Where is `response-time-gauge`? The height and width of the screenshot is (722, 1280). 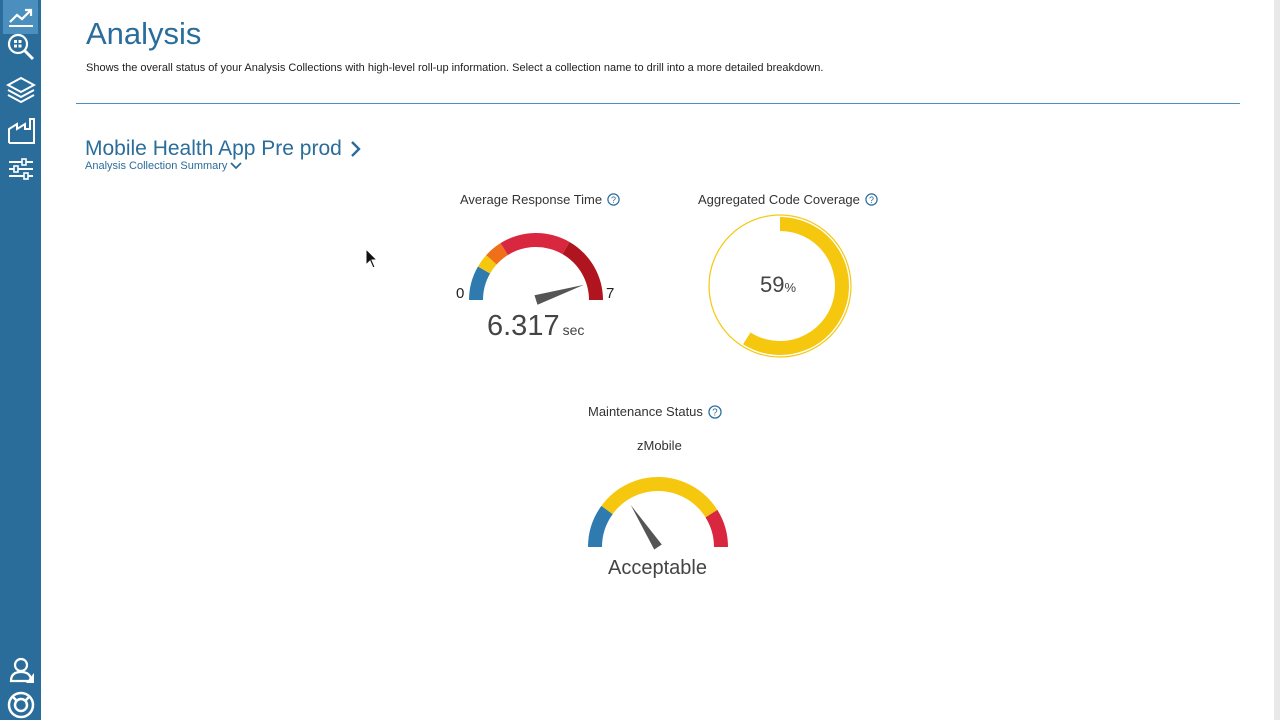
response-time-gauge is located at coordinates (536, 269).